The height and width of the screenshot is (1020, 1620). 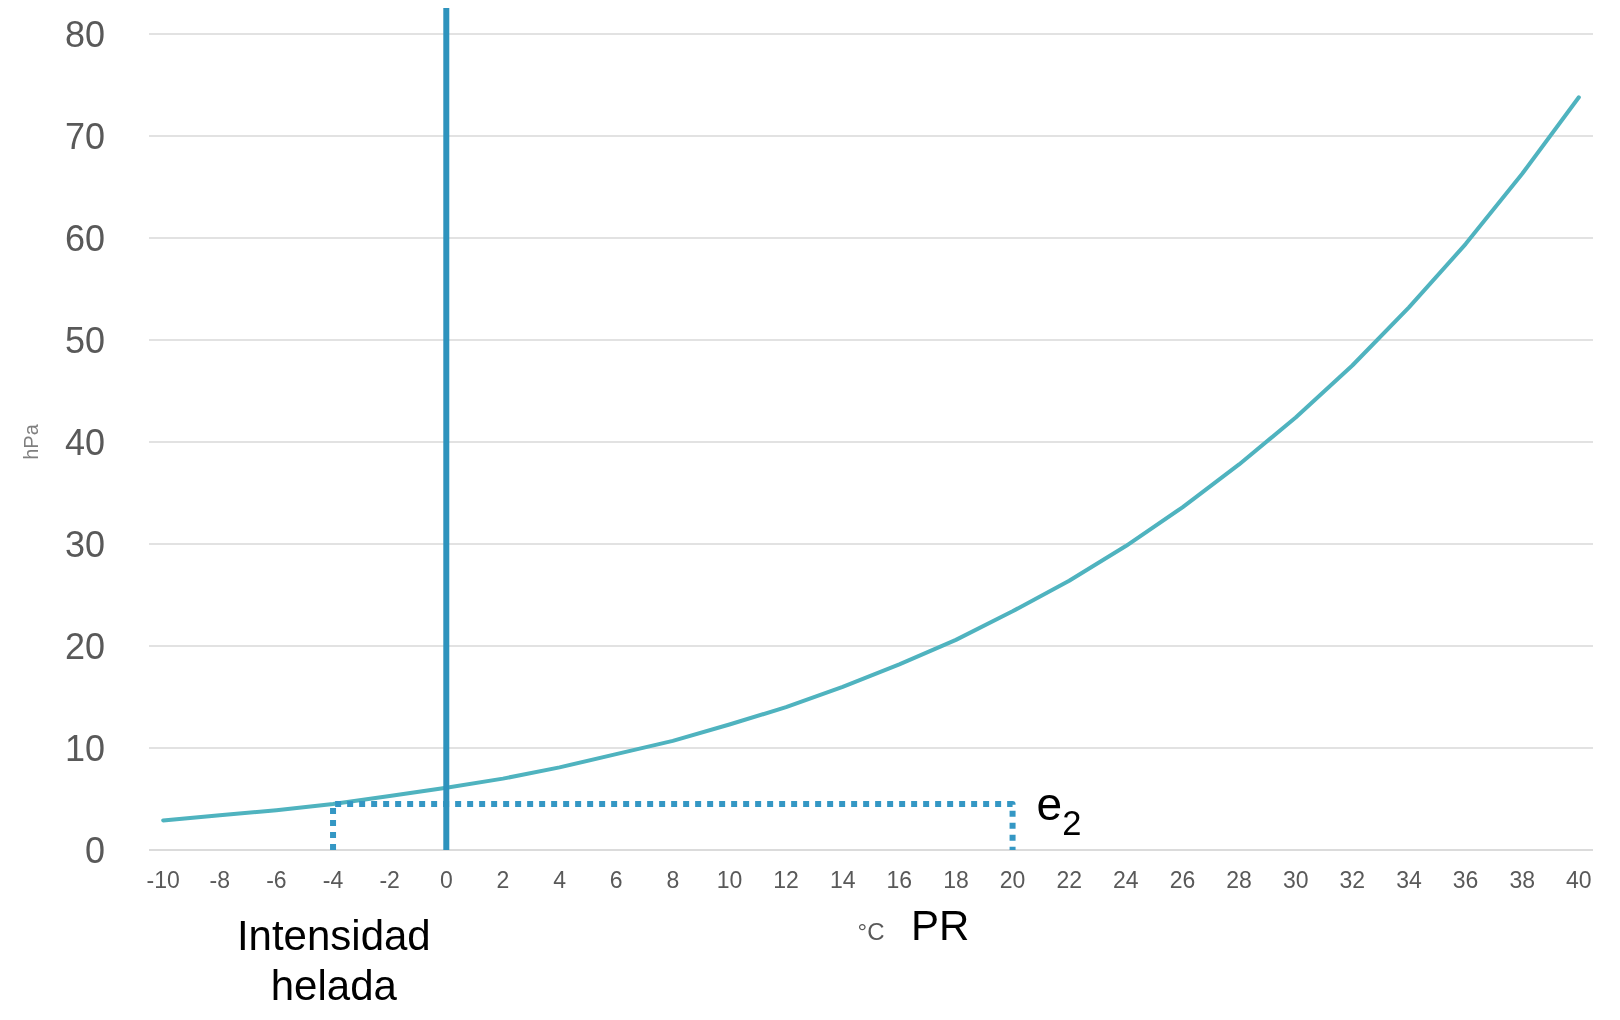 What do you see at coordinates (729, 880) in the screenshot?
I see `x-tick-label: 10` at bounding box center [729, 880].